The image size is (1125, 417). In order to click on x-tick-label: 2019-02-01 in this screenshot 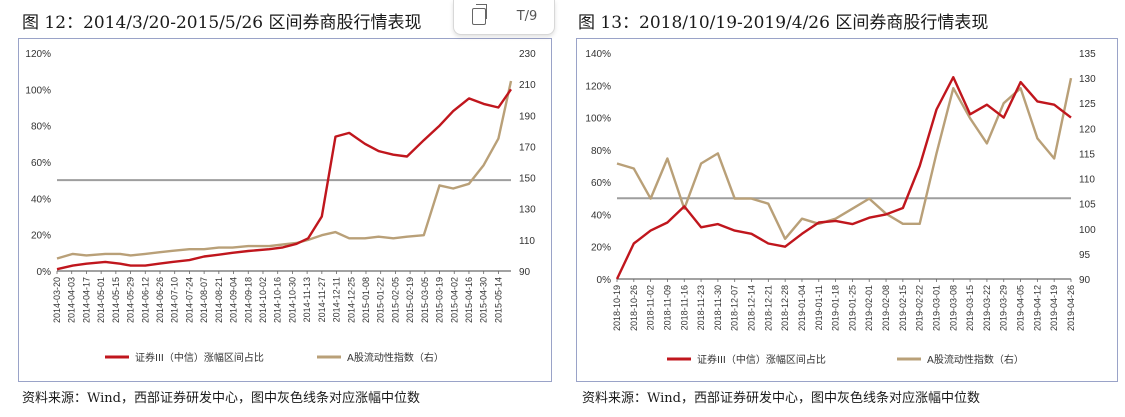, I will do `click(869, 308)`.